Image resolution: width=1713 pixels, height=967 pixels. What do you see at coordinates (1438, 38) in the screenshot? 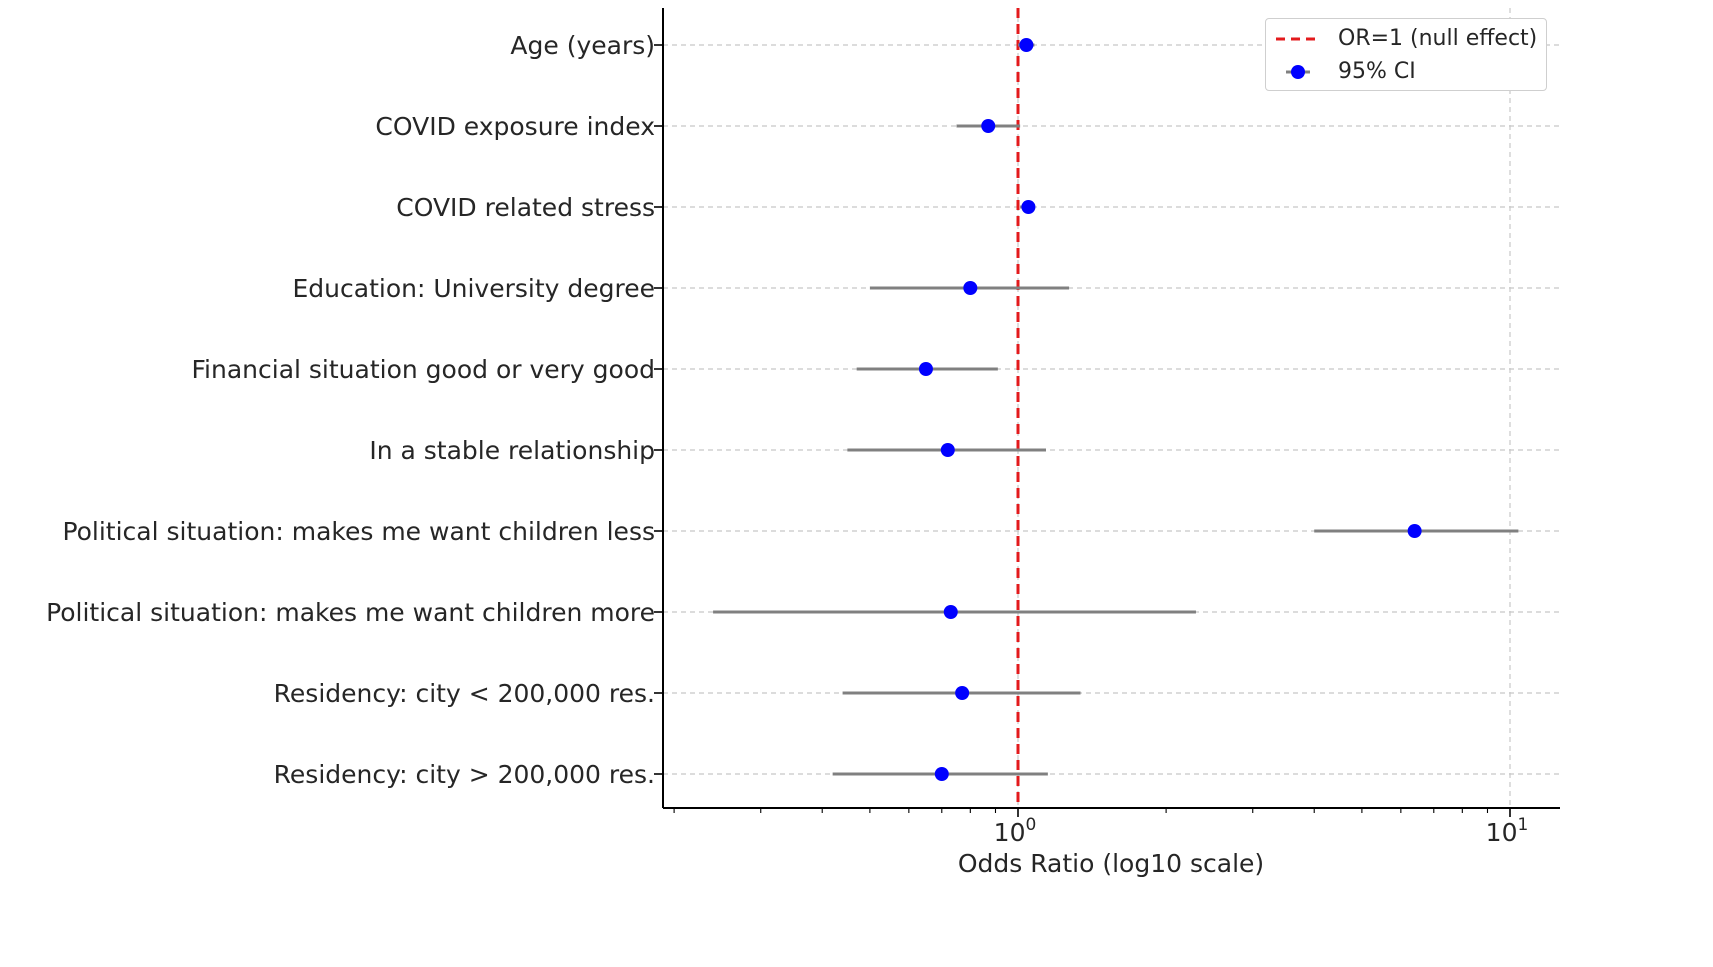
I see `legend-label-reference: OR=1 (null effect)` at bounding box center [1438, 38].